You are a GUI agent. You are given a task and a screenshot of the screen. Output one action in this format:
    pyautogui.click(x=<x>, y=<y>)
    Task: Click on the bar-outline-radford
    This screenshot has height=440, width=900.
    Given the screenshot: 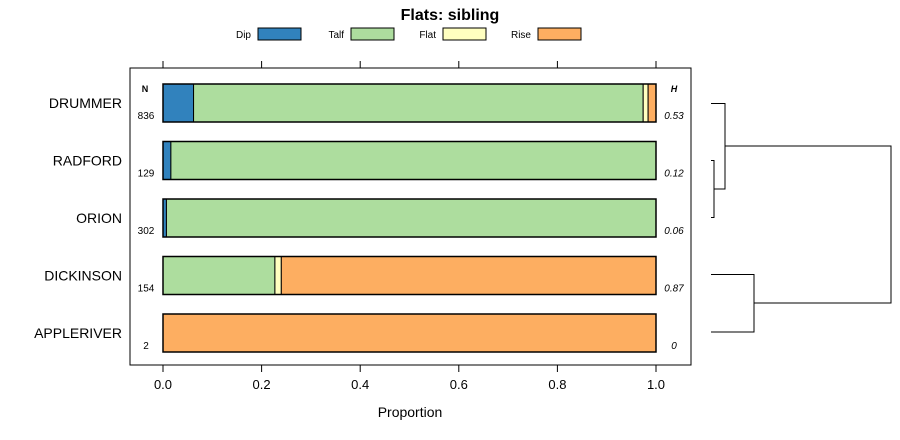 What is the action you would take?
    pyautogui.click(x=409, y=160)
    